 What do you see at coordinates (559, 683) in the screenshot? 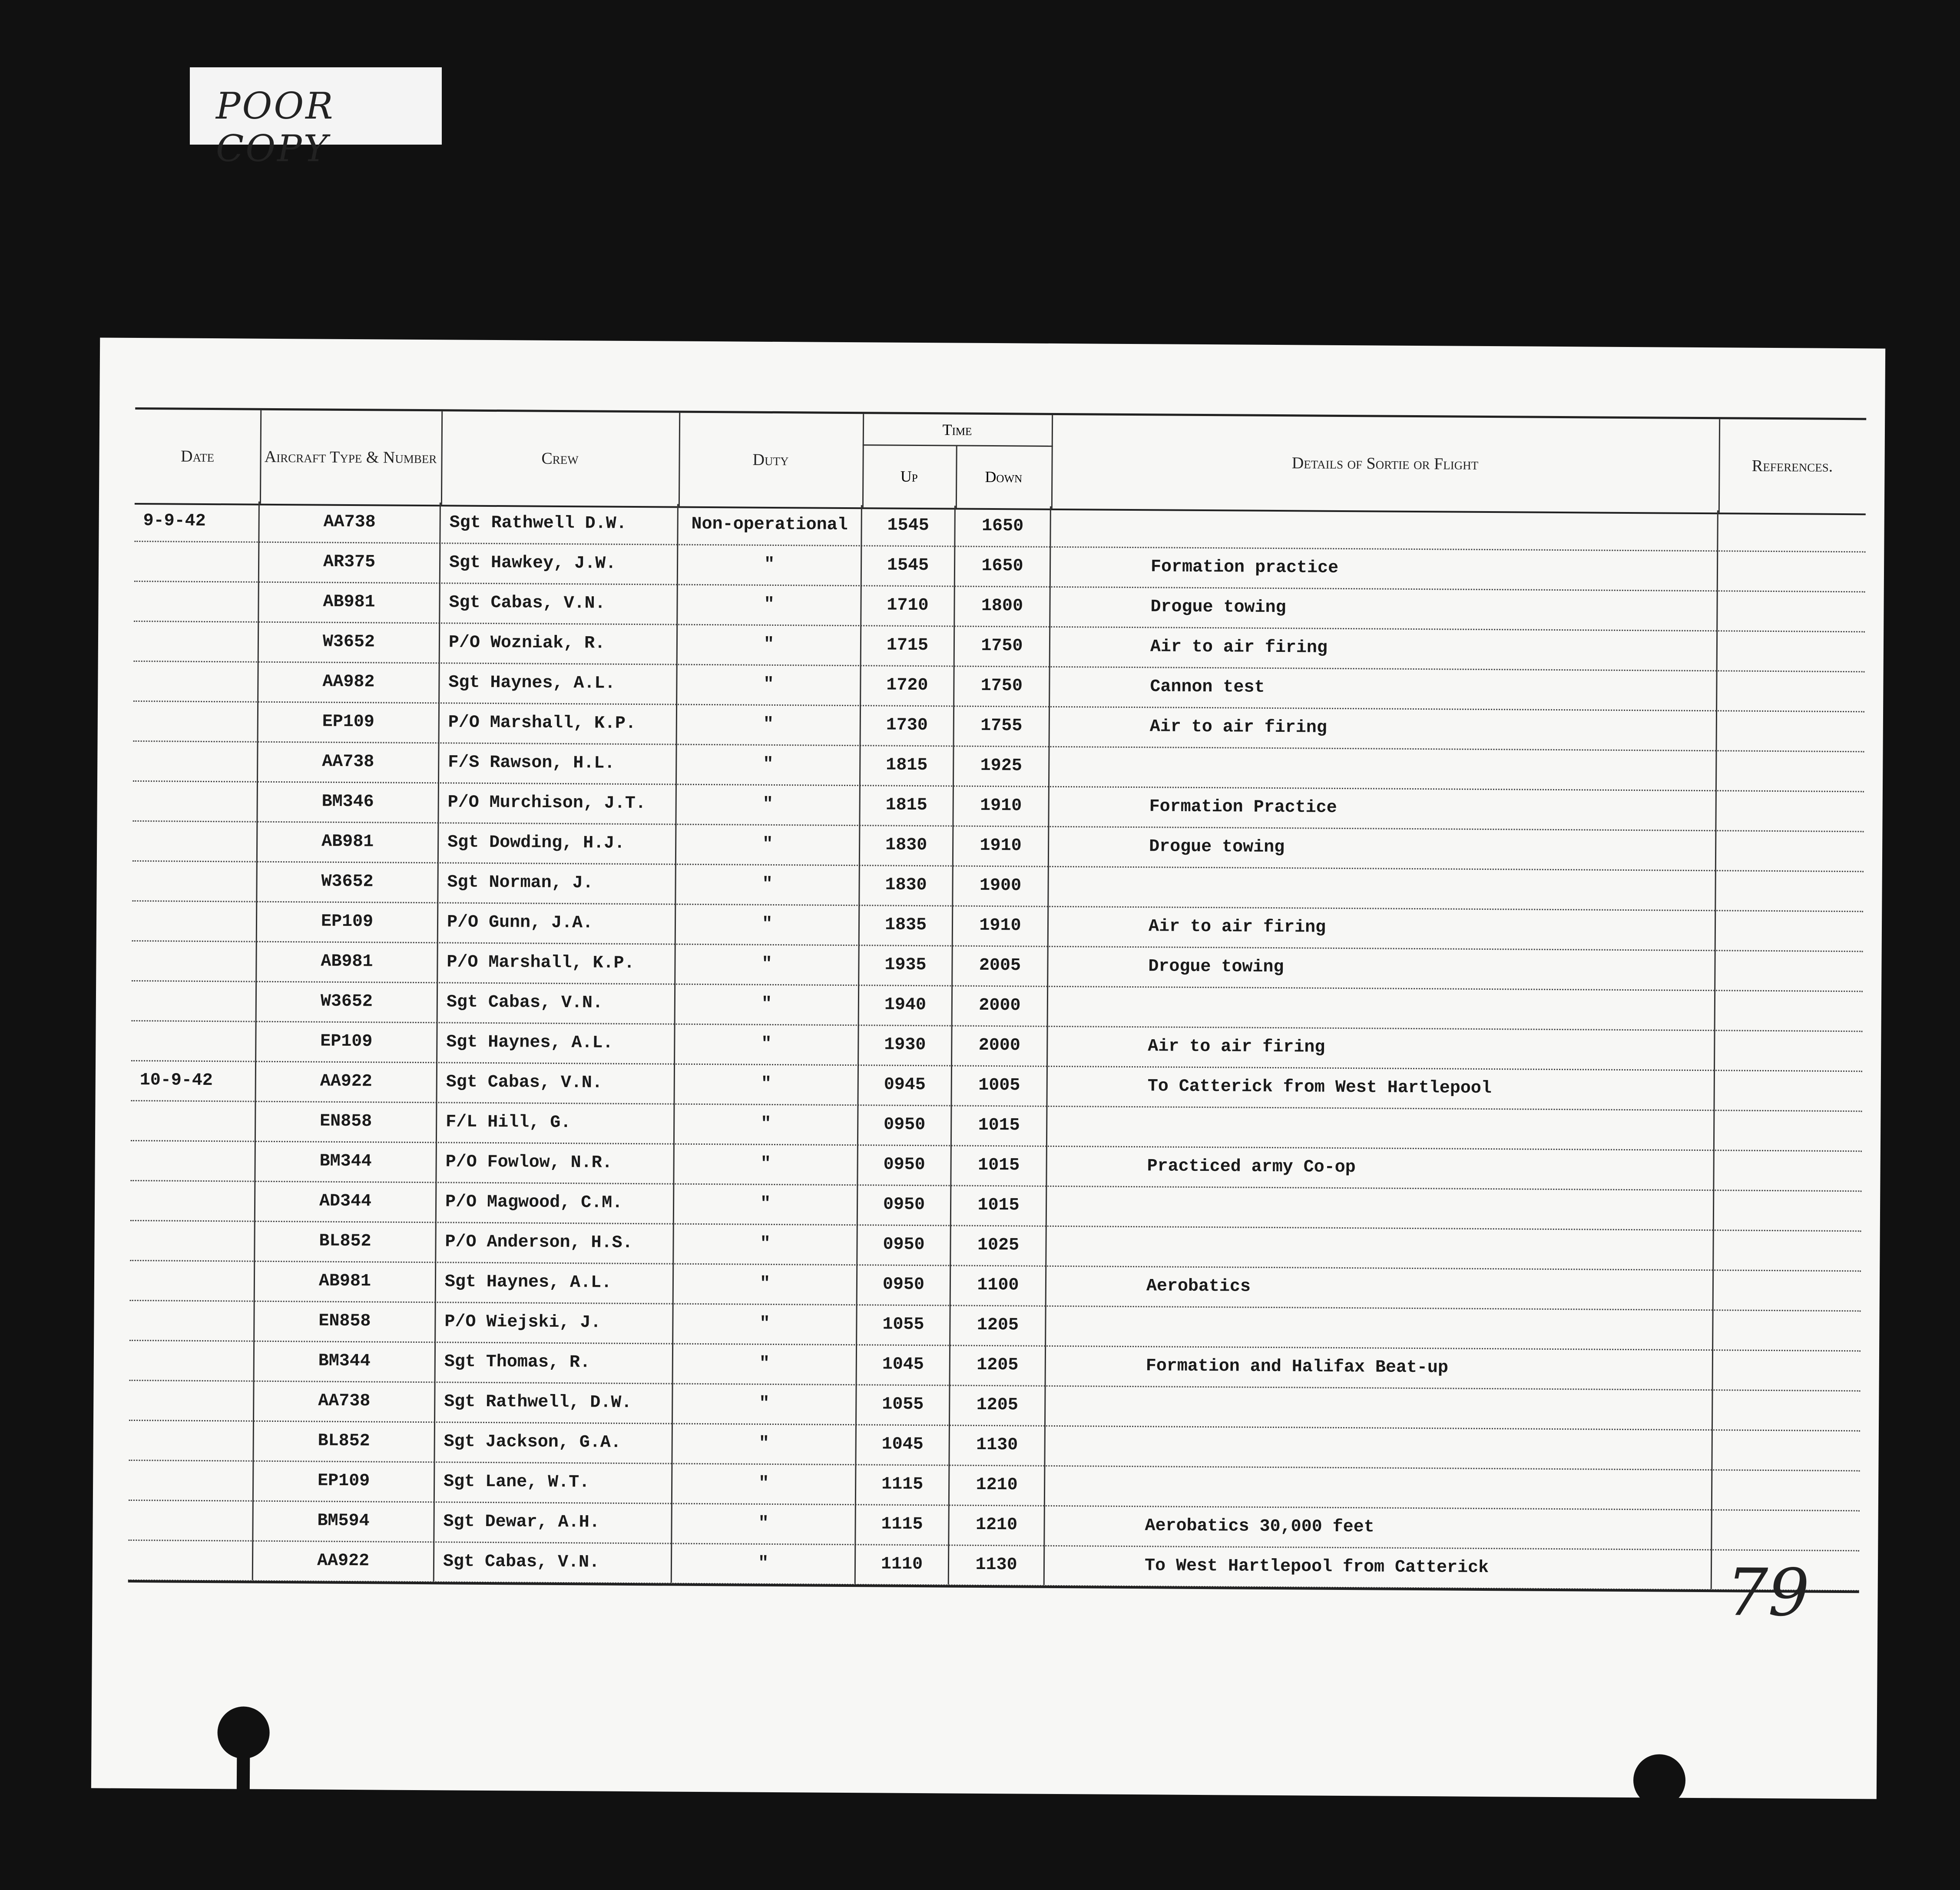
I see `cell-crew: Sgt Haynes, A.L.` at bounding box center [559, 683].